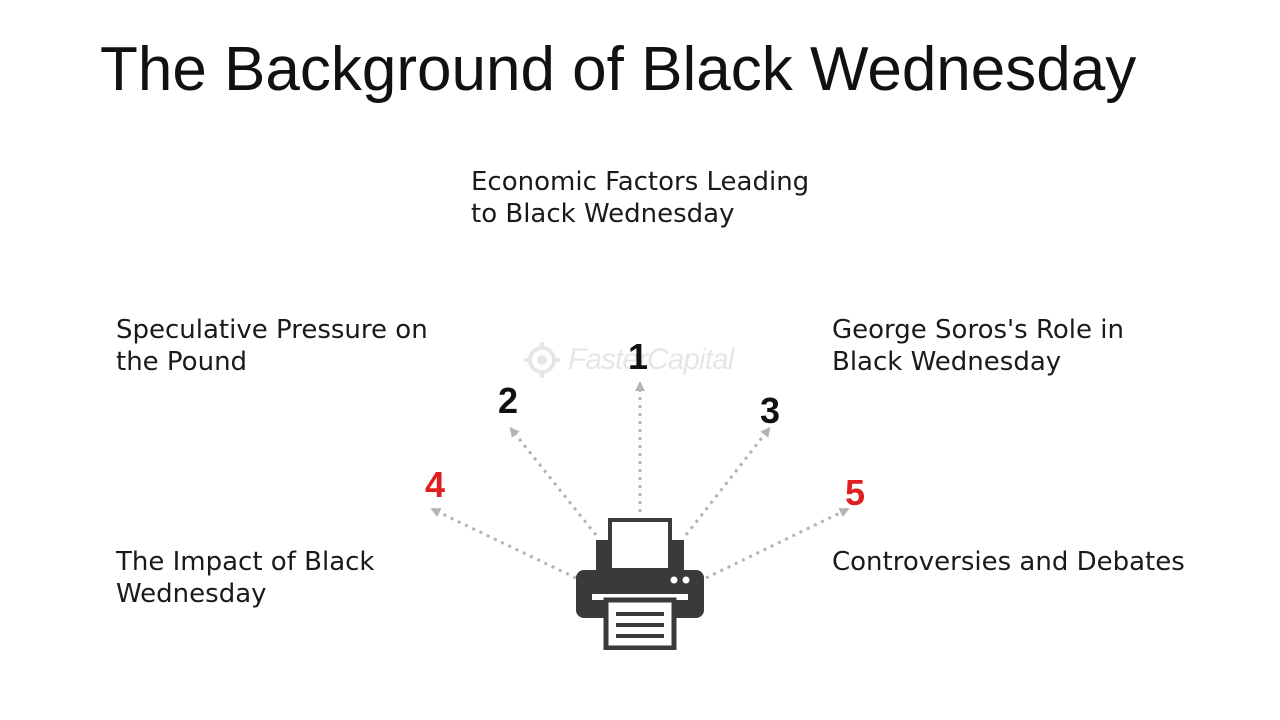  Describe the element at coordinates (651, 359) in the screenshot. I see `watermark-text: FasterCapital` at that location.